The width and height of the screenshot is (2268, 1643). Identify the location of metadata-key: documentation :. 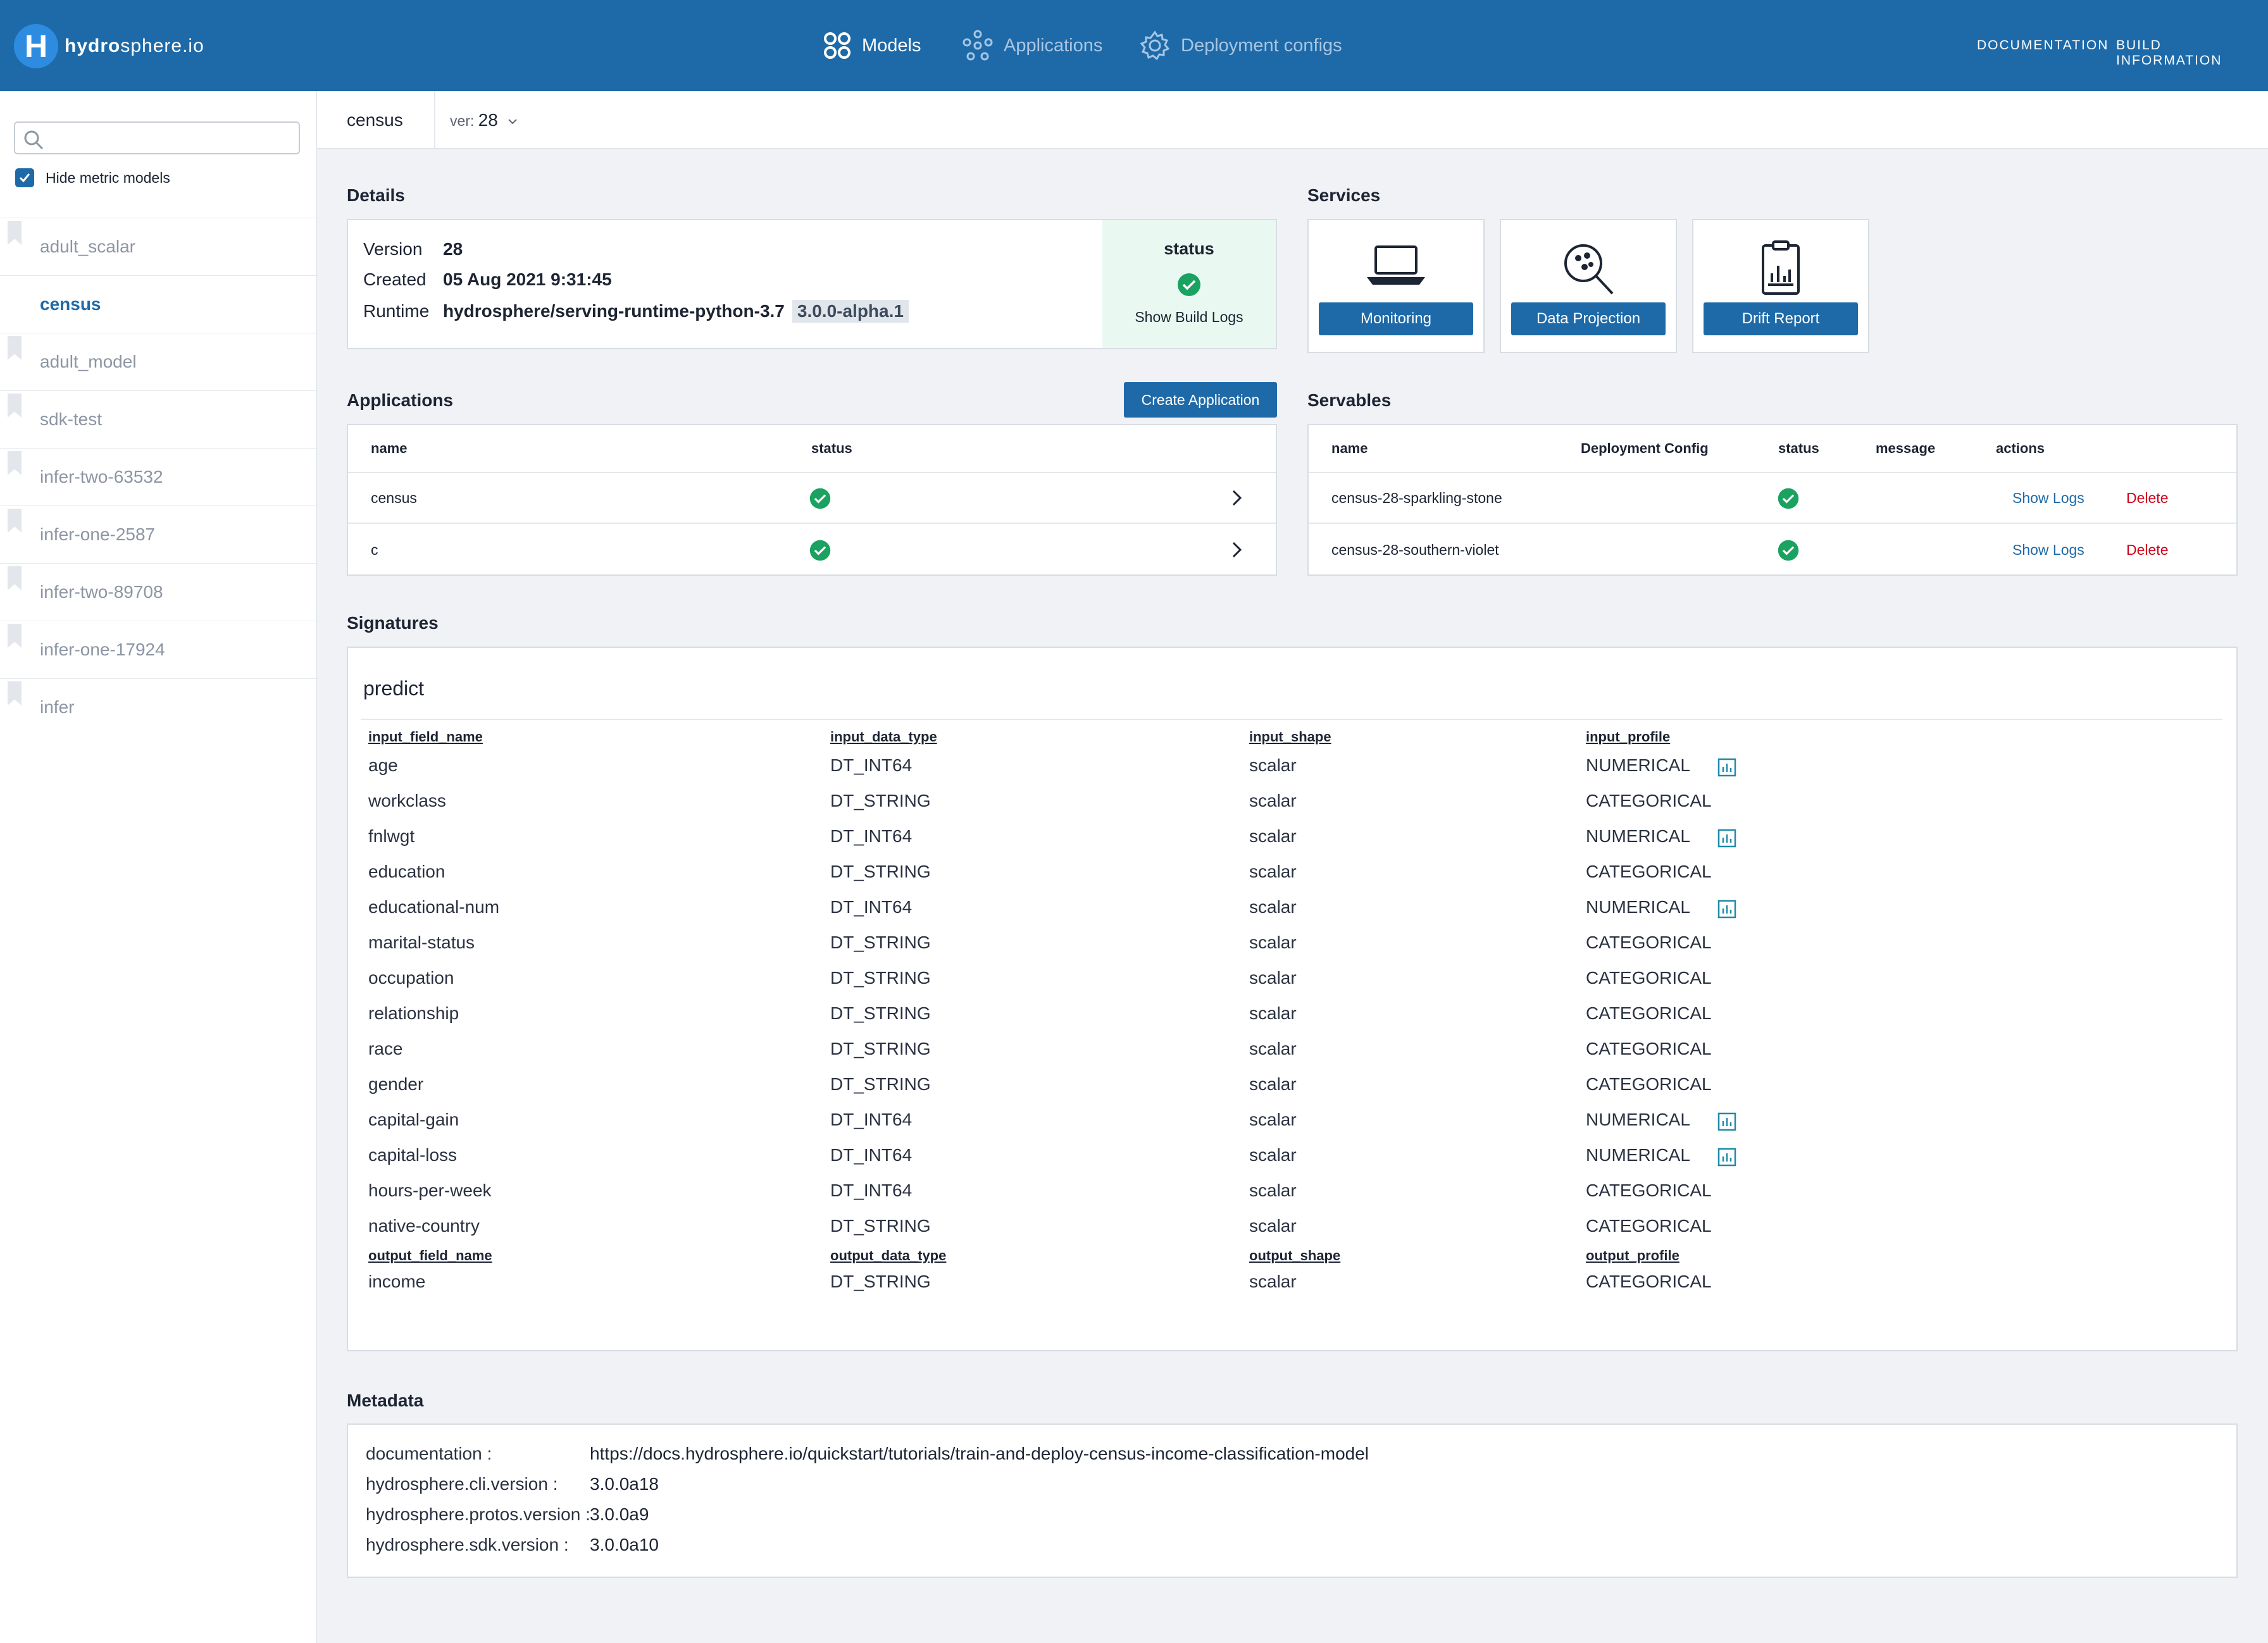
(429, 1453).